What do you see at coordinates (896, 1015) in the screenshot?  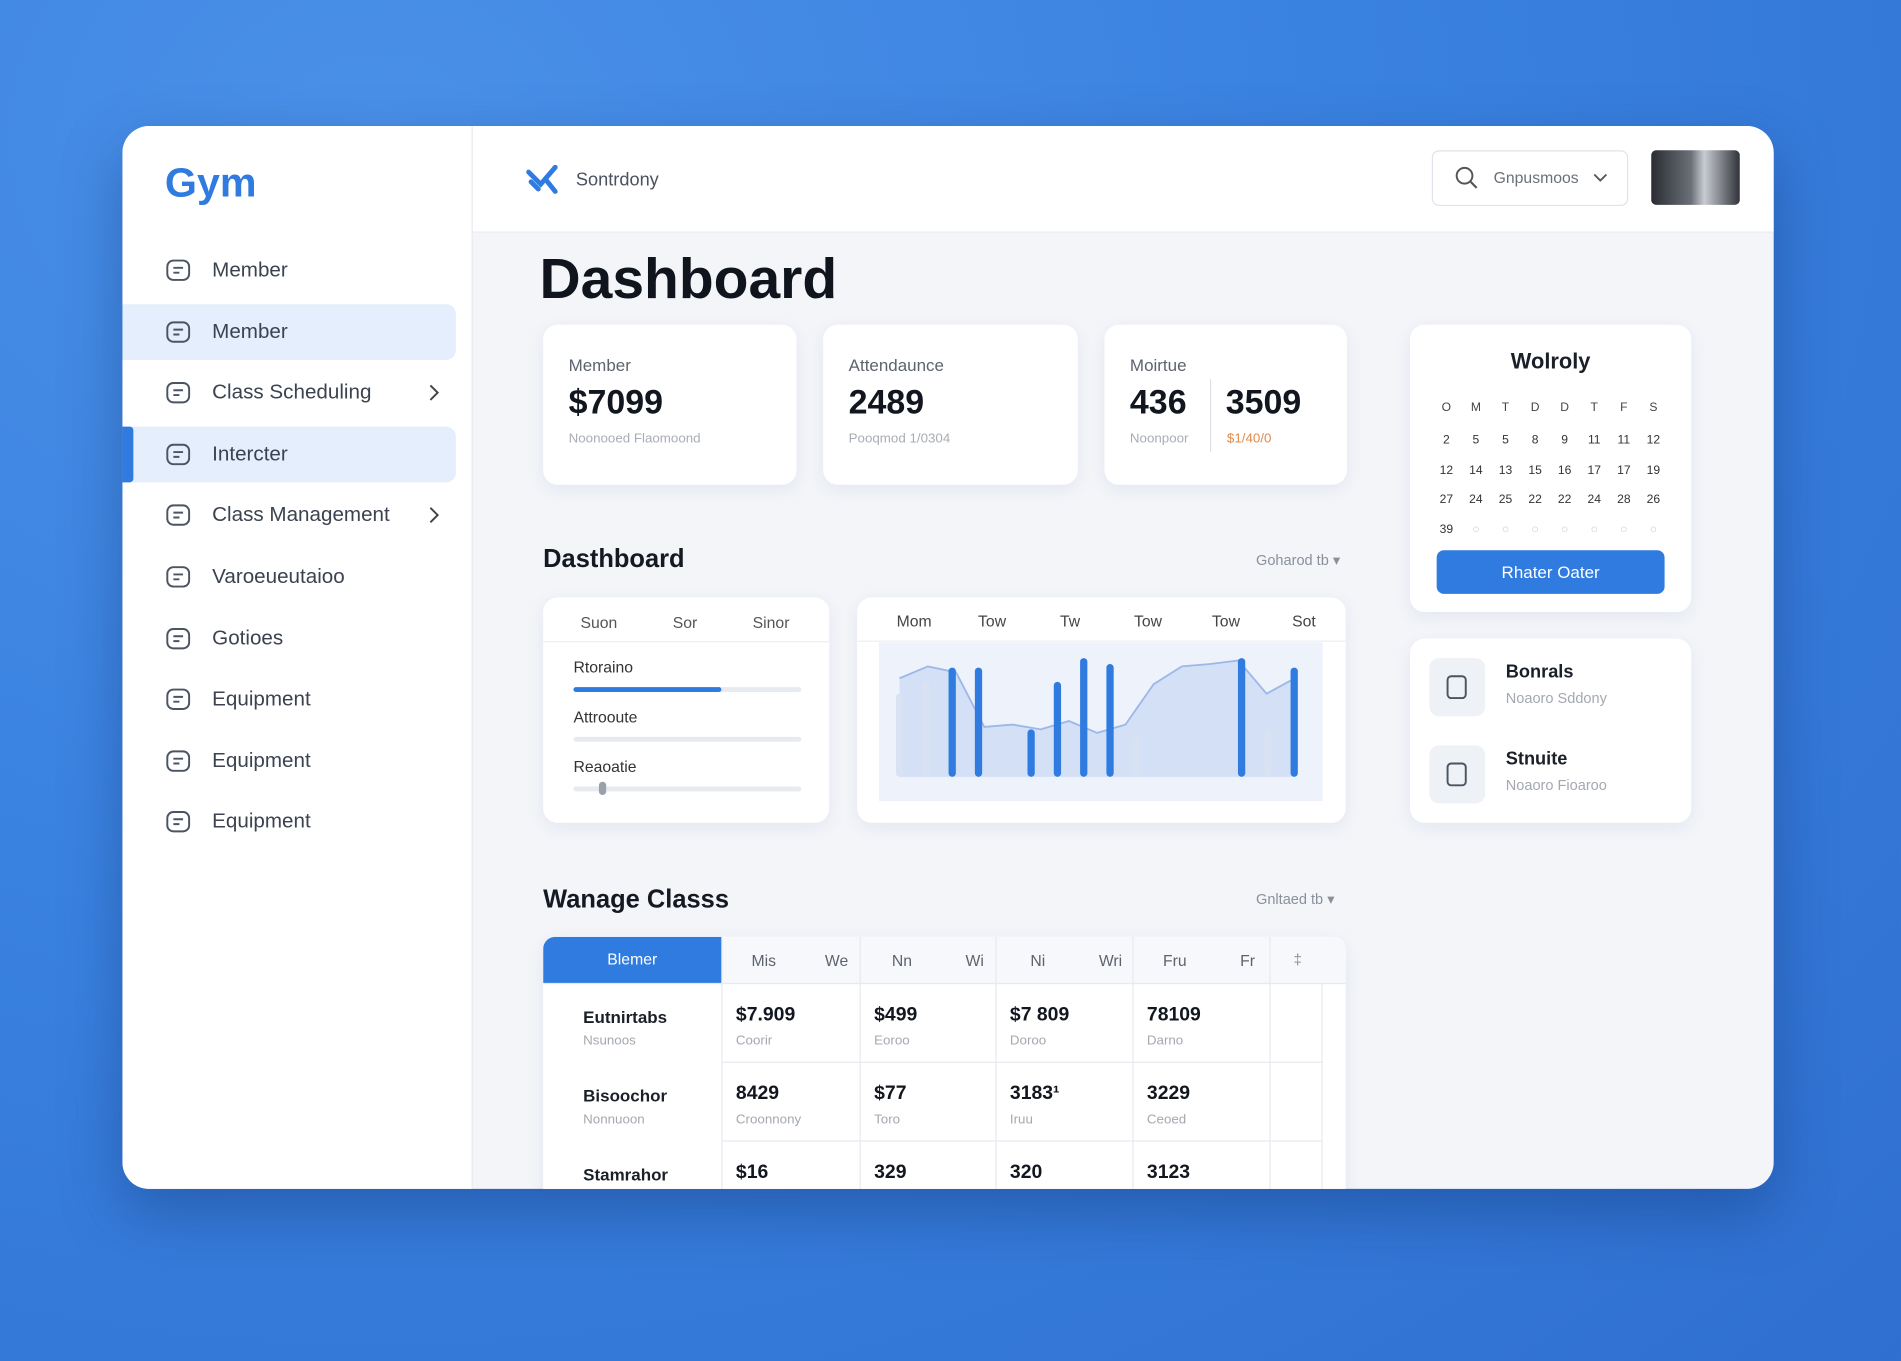 I see `cell-value: $499` at bounding box center [896, 1015].